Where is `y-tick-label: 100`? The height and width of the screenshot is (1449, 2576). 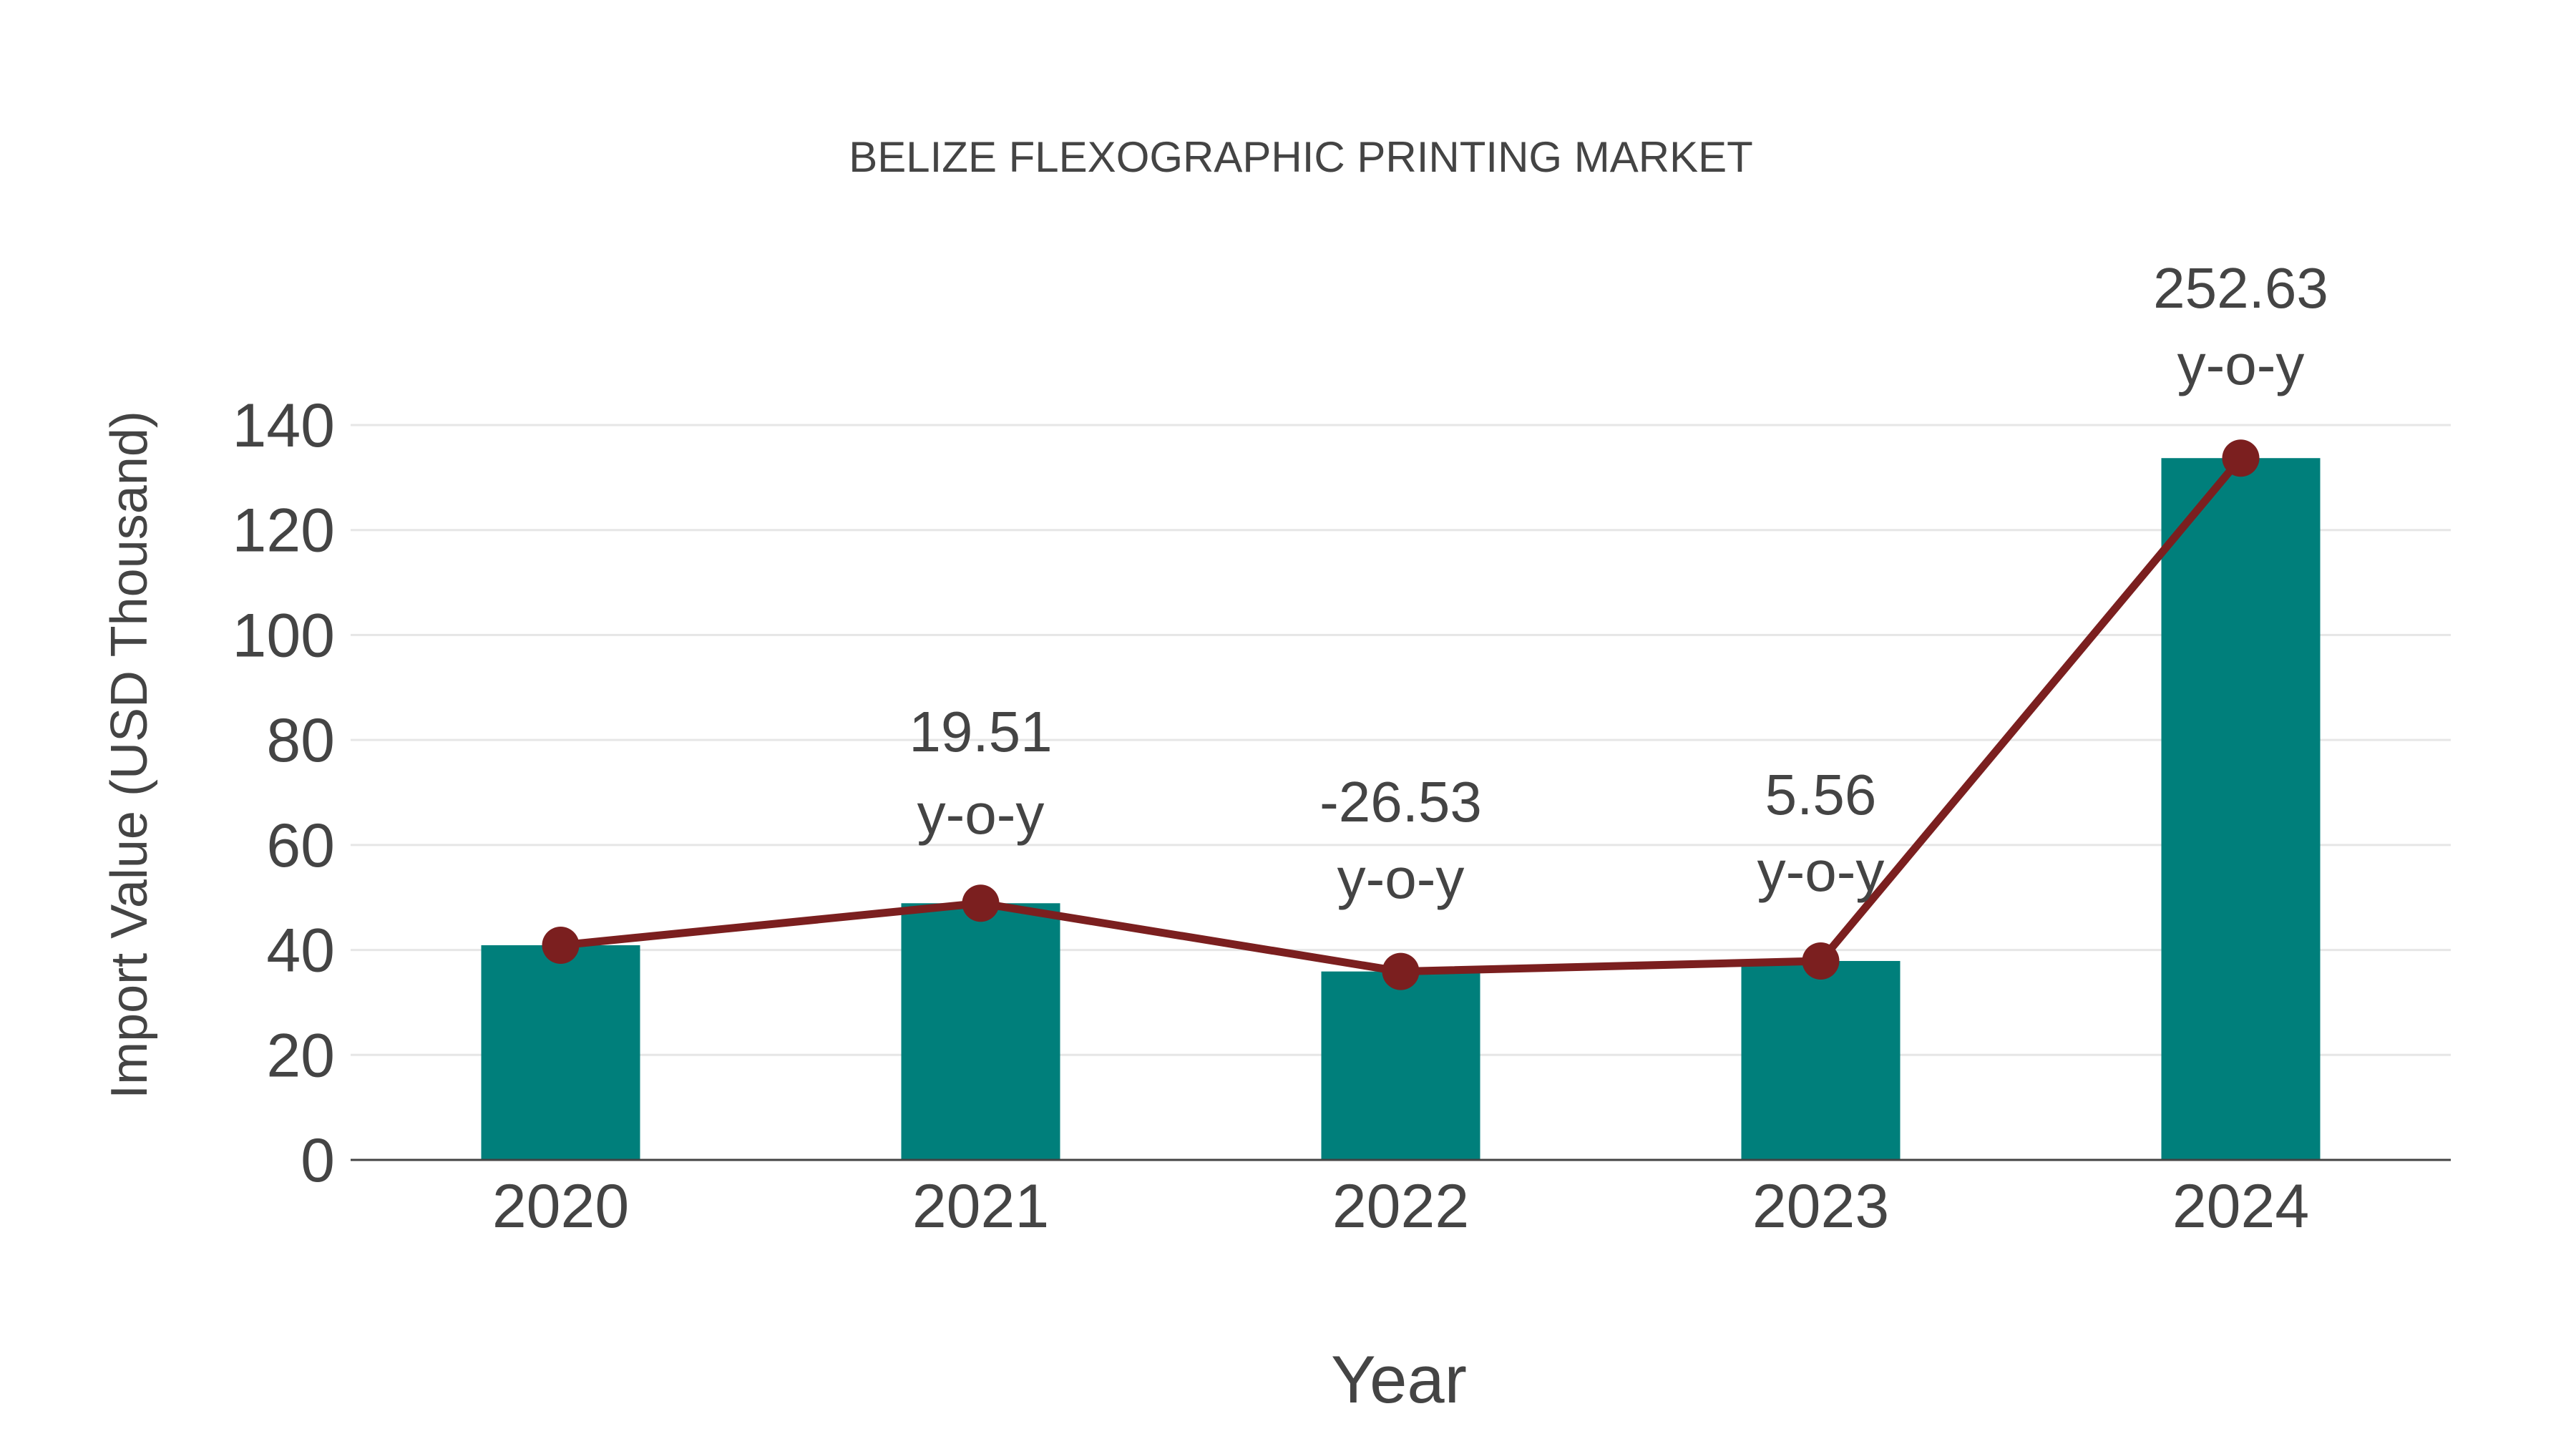 y-tick-label: 100 is located at coordinates (284, 635).